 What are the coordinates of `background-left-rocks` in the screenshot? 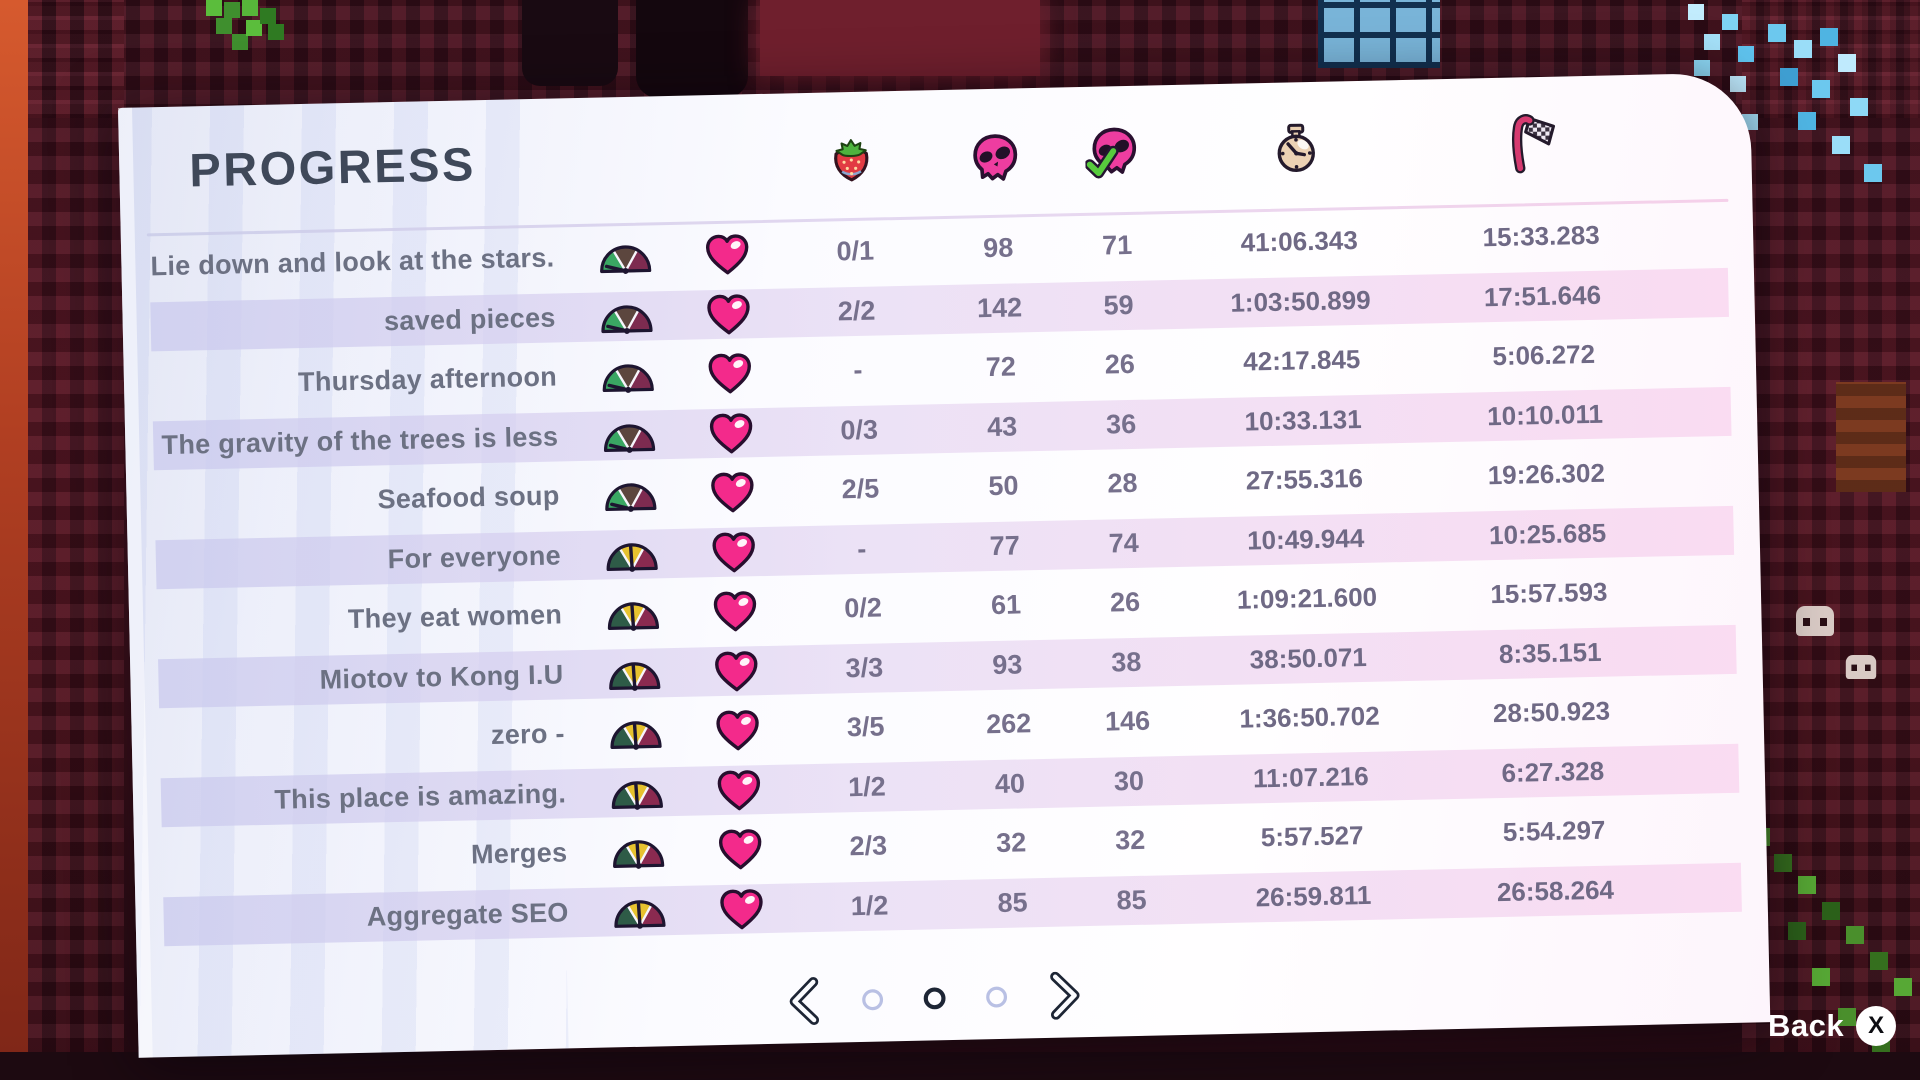 It's located at (76, 540).